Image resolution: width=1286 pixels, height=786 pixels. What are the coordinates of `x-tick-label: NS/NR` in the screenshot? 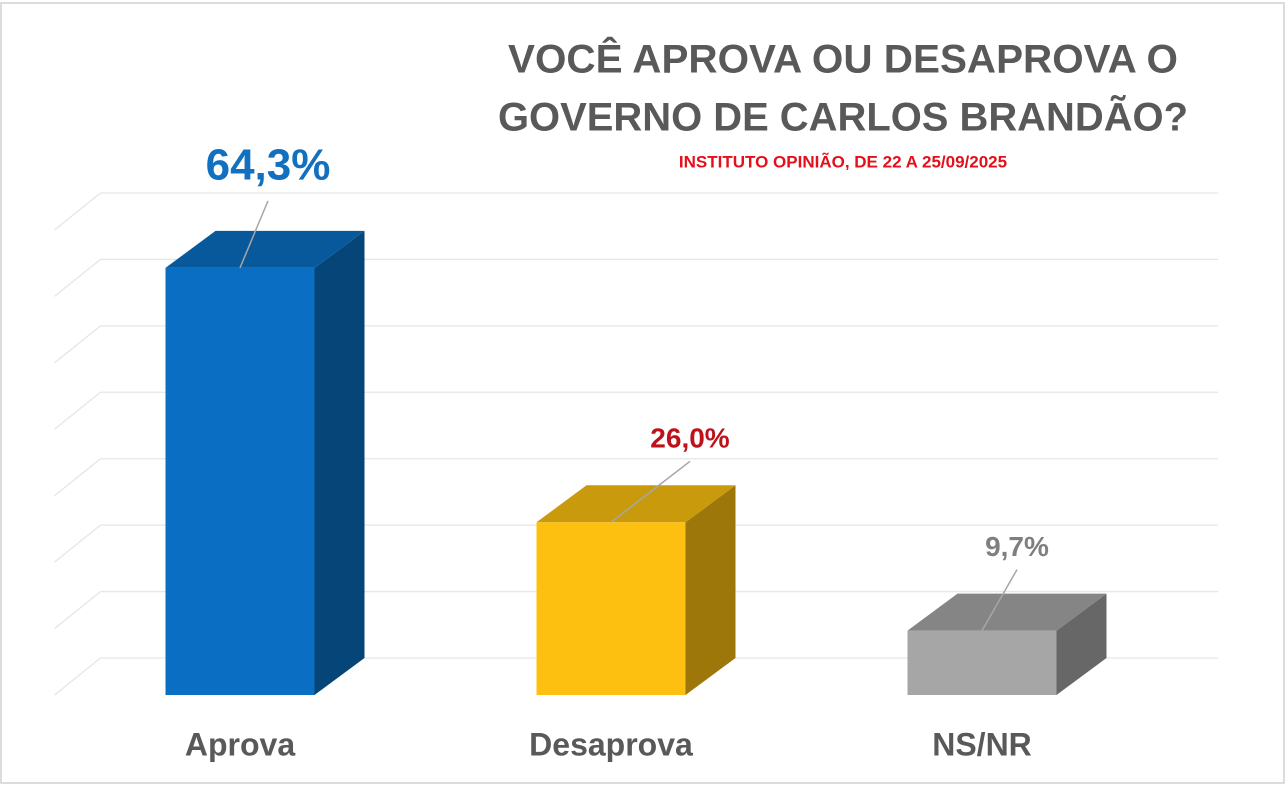 It's located at (982, 744).